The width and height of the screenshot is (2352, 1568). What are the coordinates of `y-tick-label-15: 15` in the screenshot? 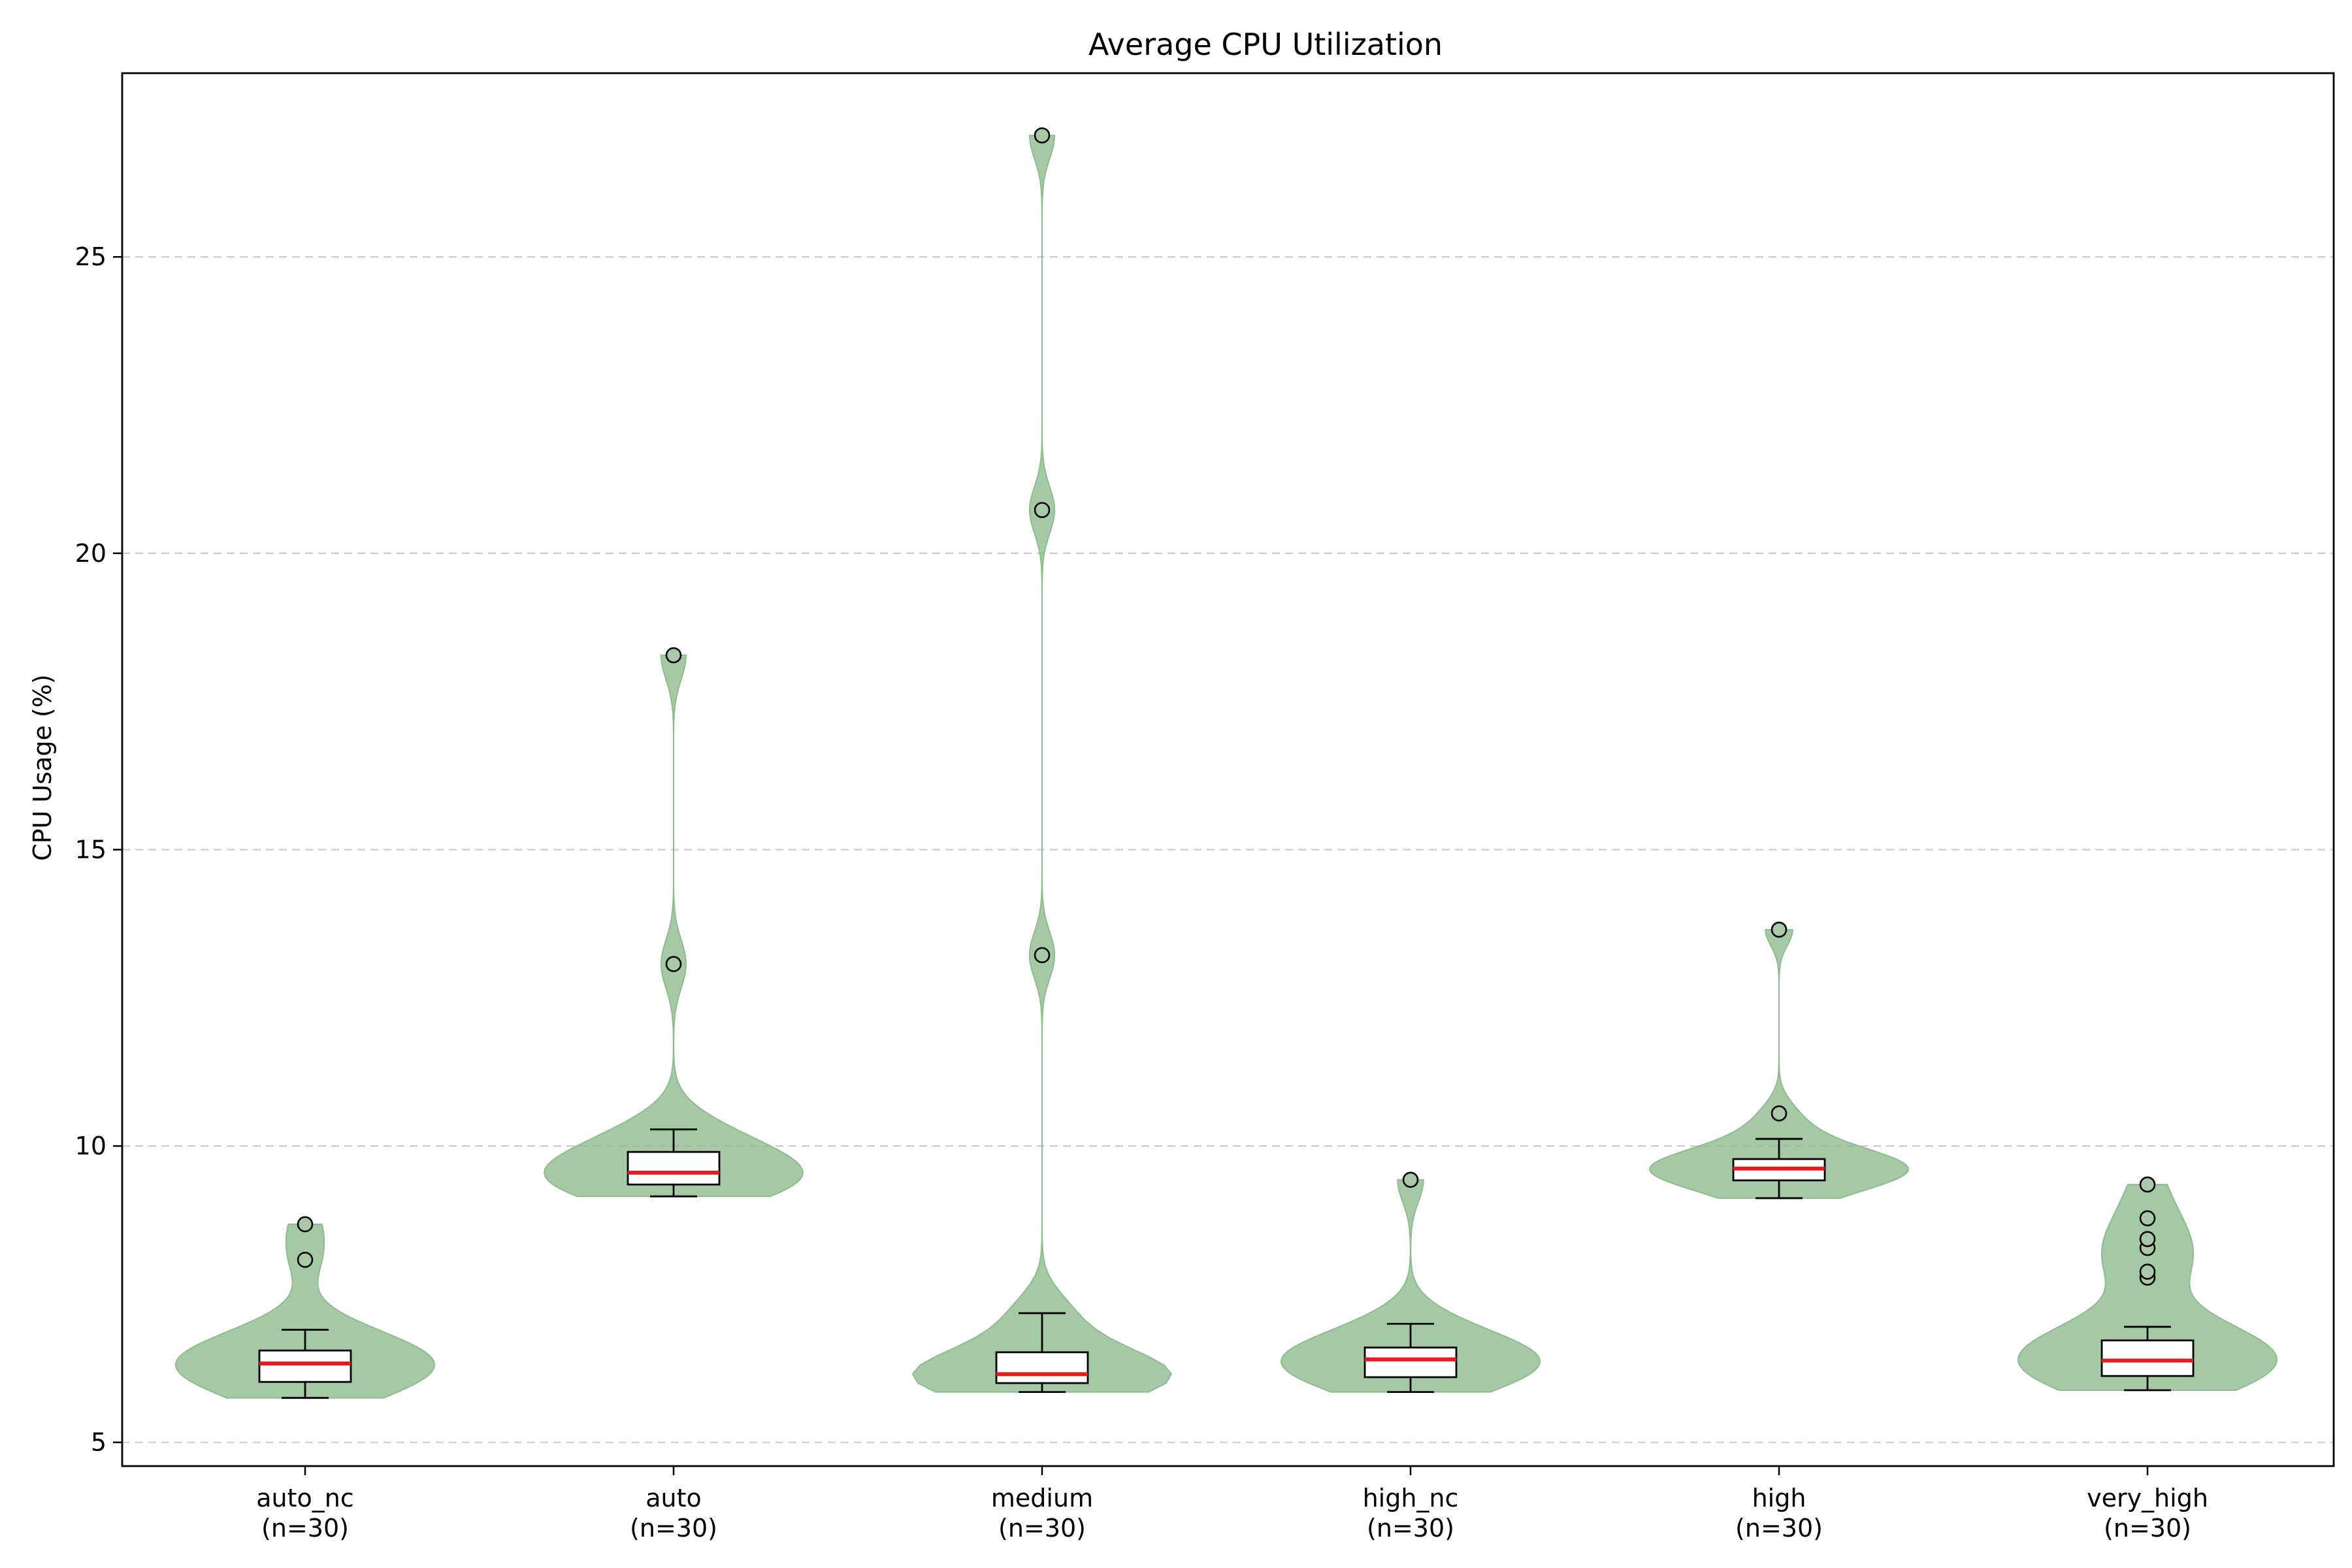 It's located at (90, 849).